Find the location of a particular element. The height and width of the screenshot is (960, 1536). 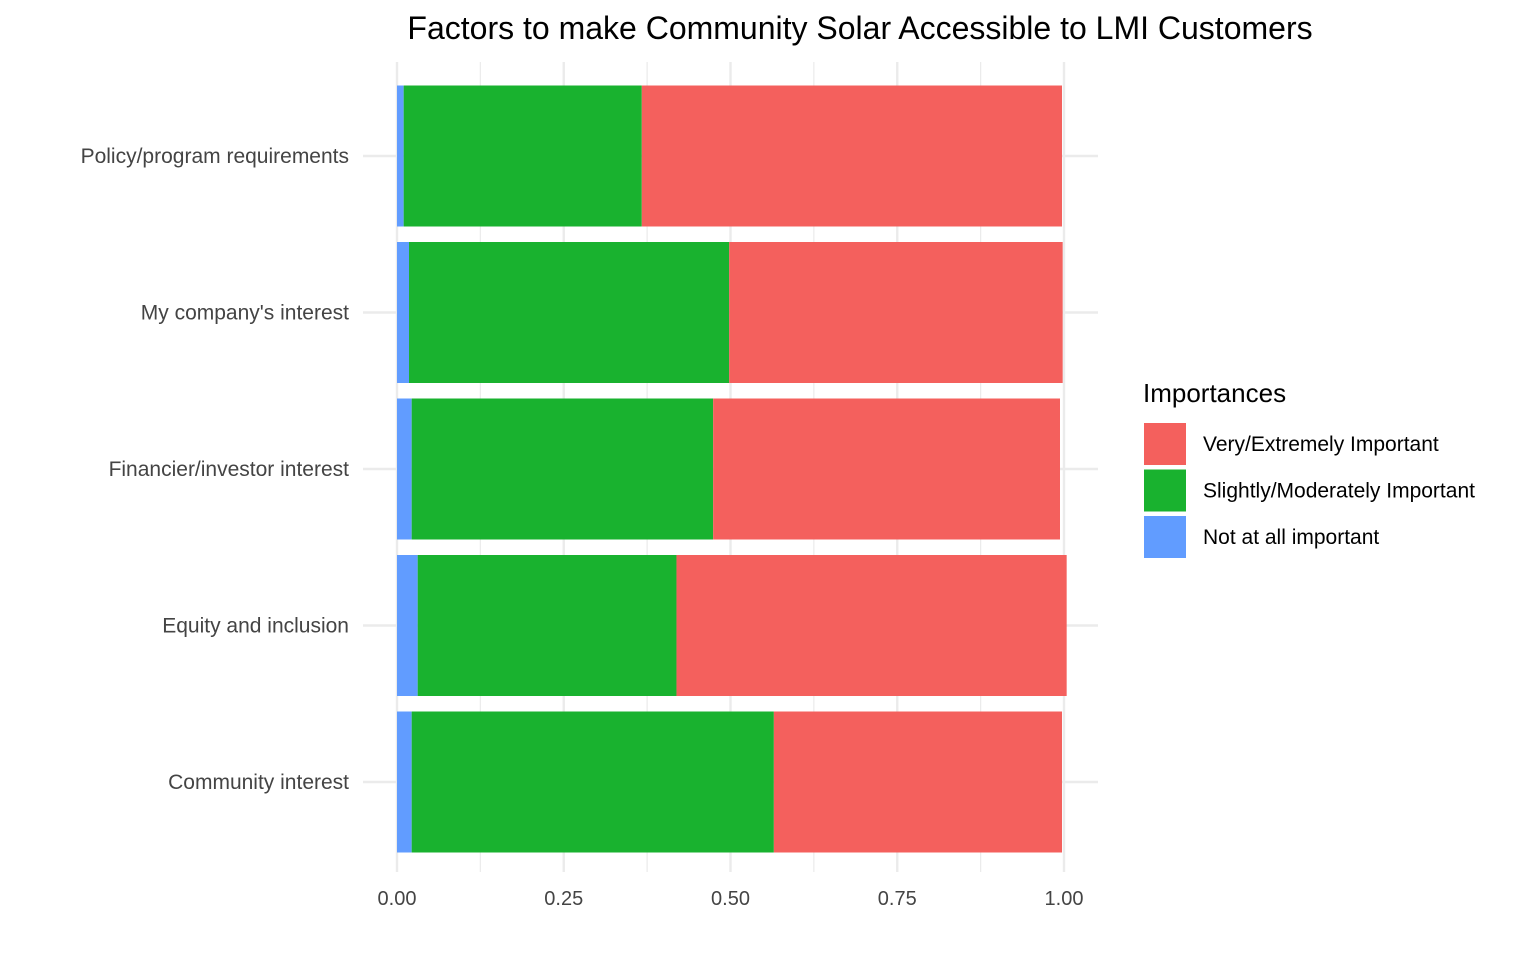

legend-label: Slightly/Moderately Important is located at coordinates (1339, 491).